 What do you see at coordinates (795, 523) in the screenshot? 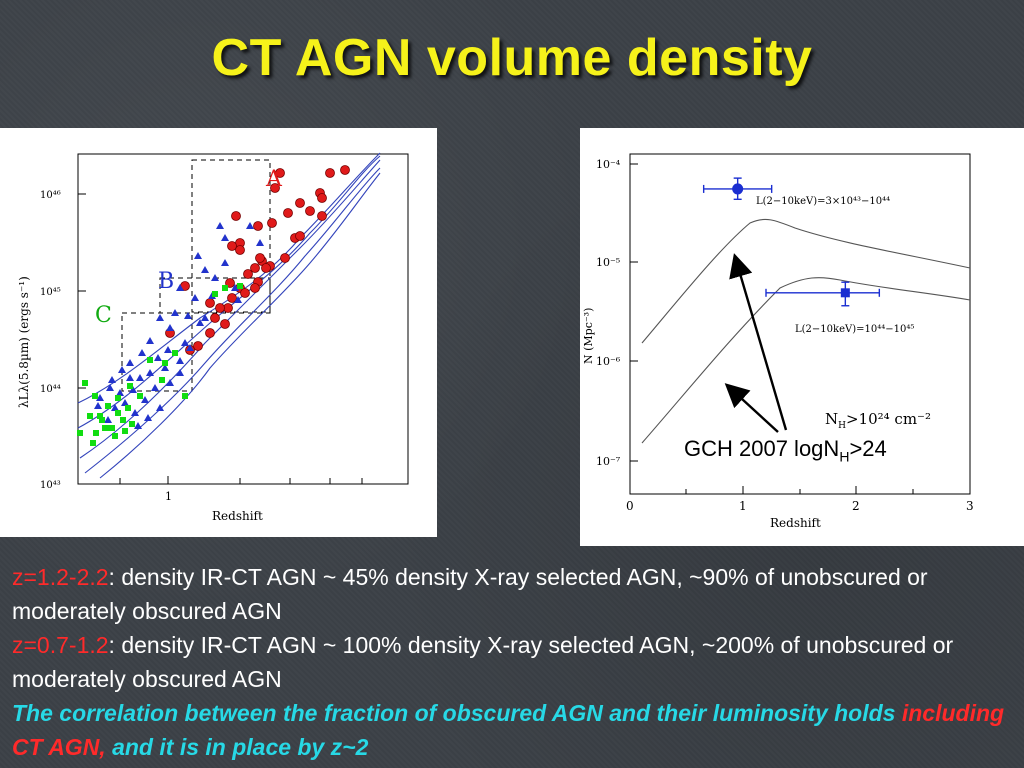
I see `x-axis-label: Redshift` at bounding box center [795, 523].